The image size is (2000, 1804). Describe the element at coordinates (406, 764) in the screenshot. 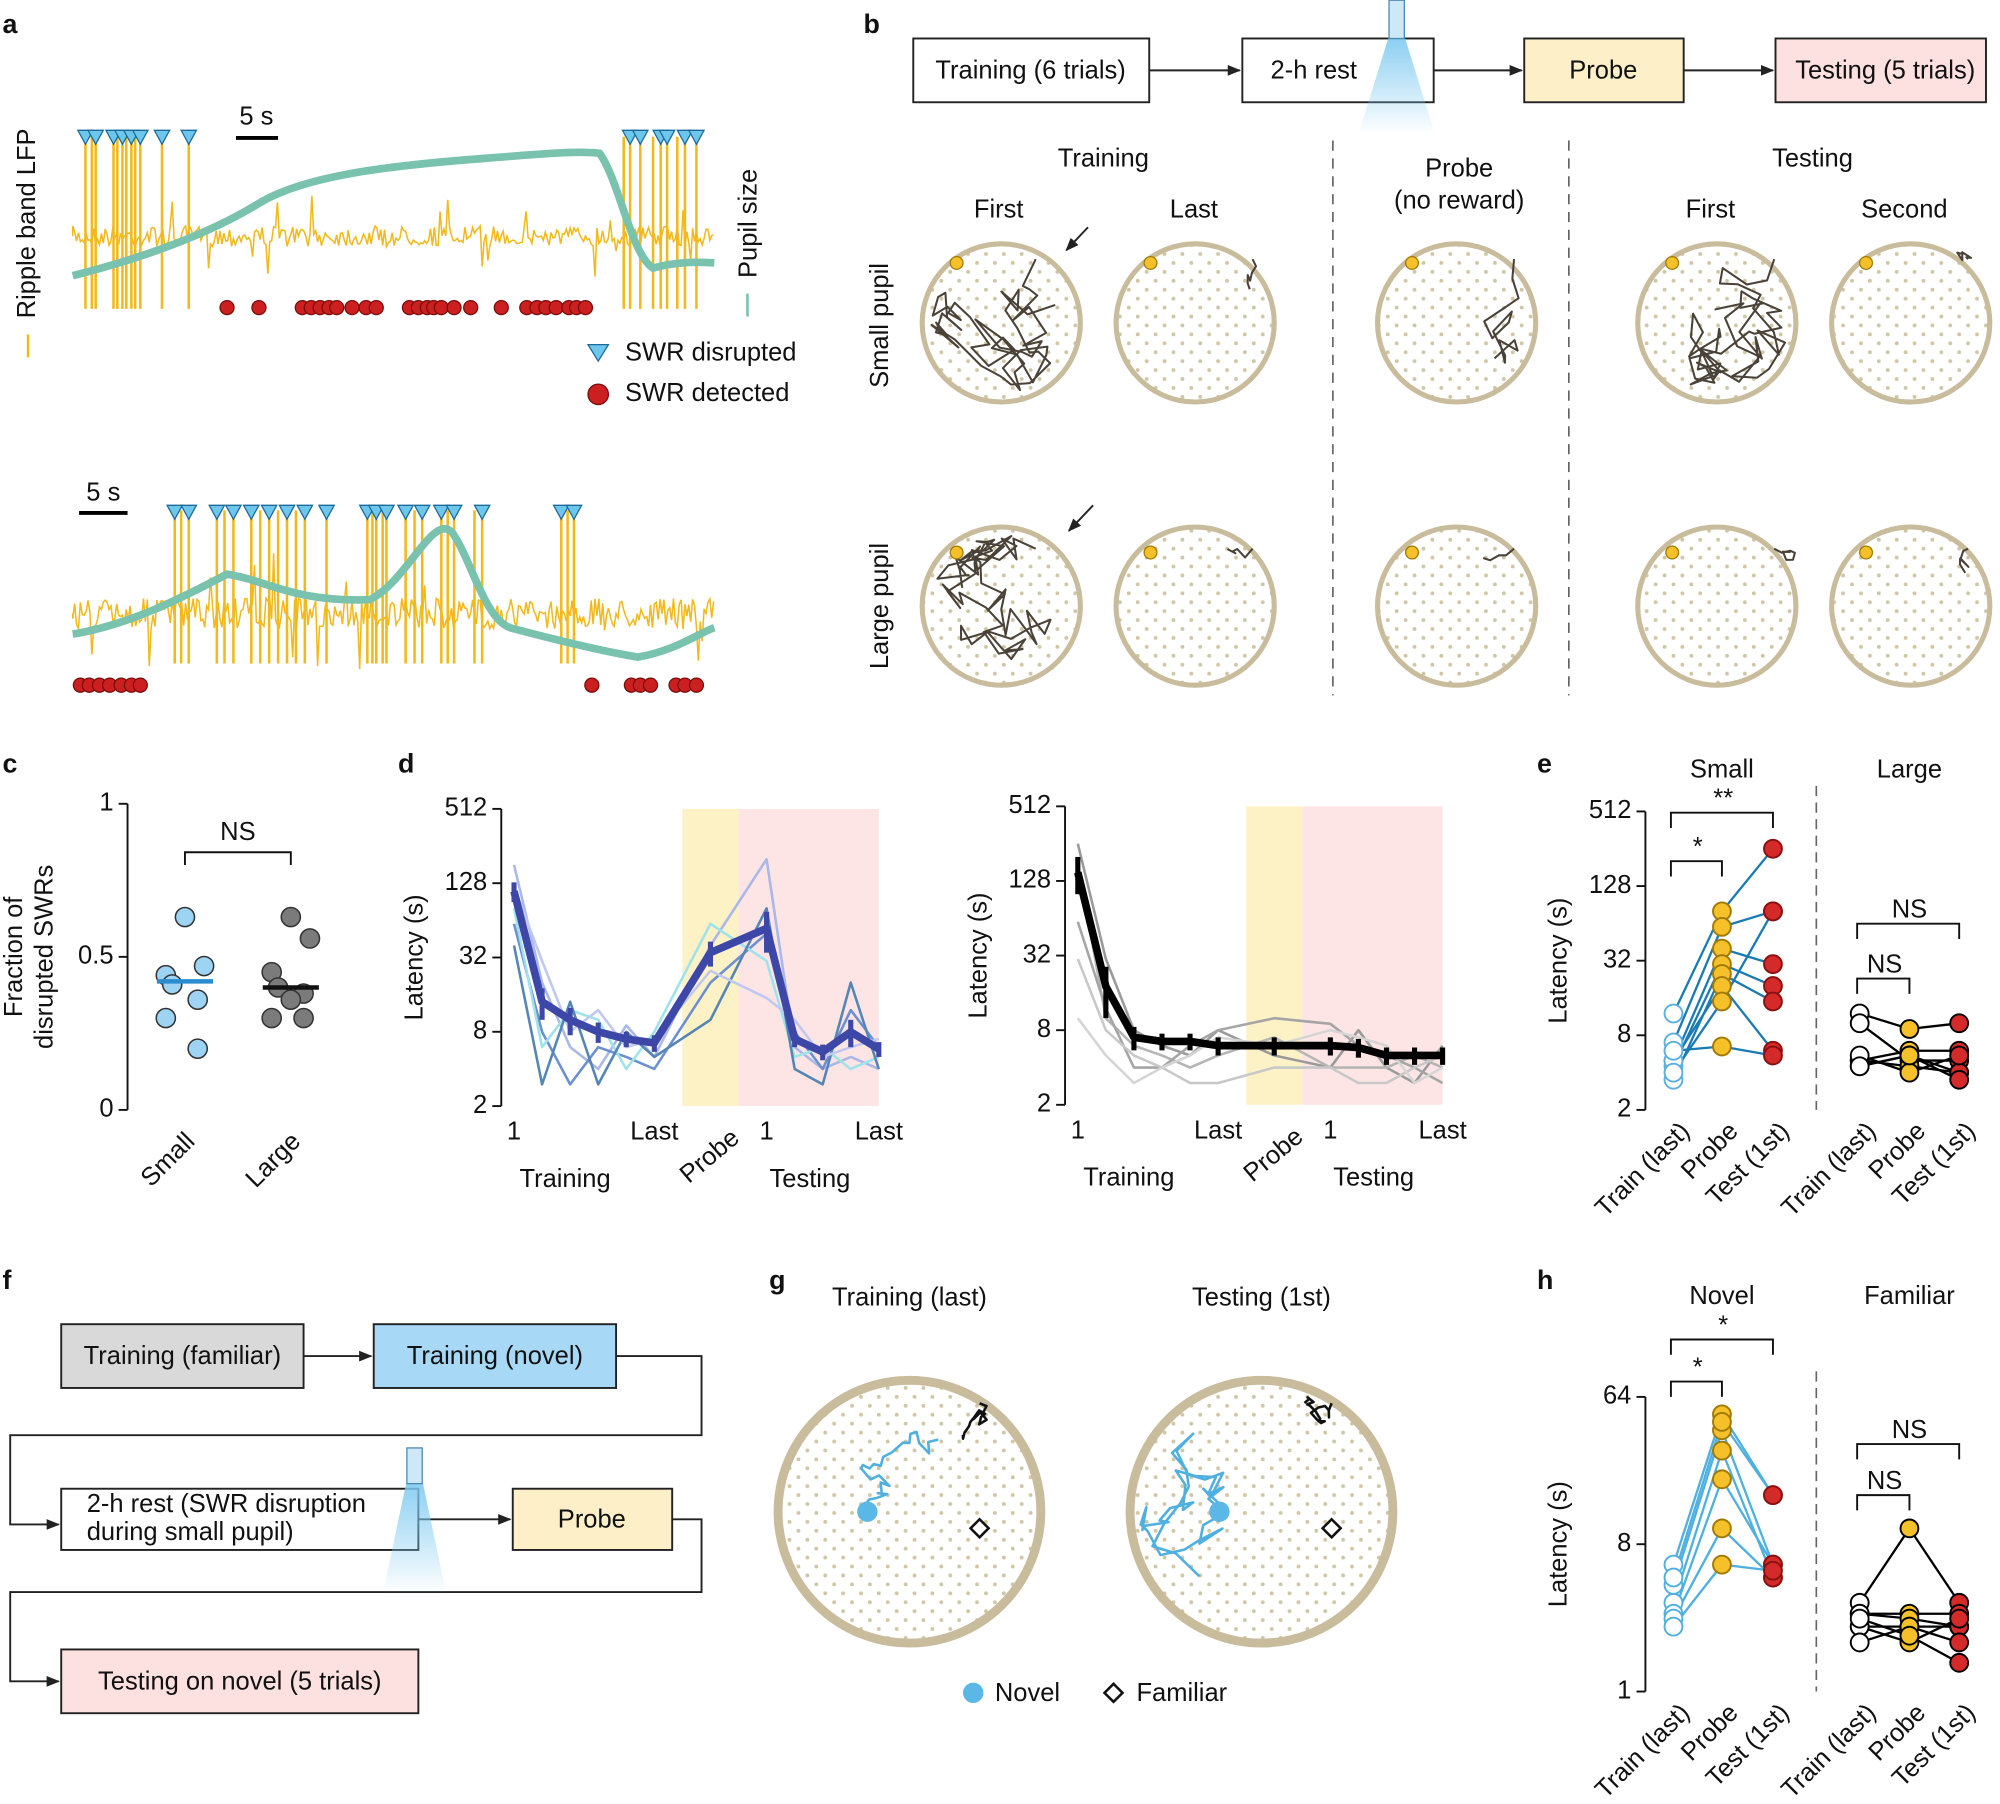

I see `panel-label: d` at that location.